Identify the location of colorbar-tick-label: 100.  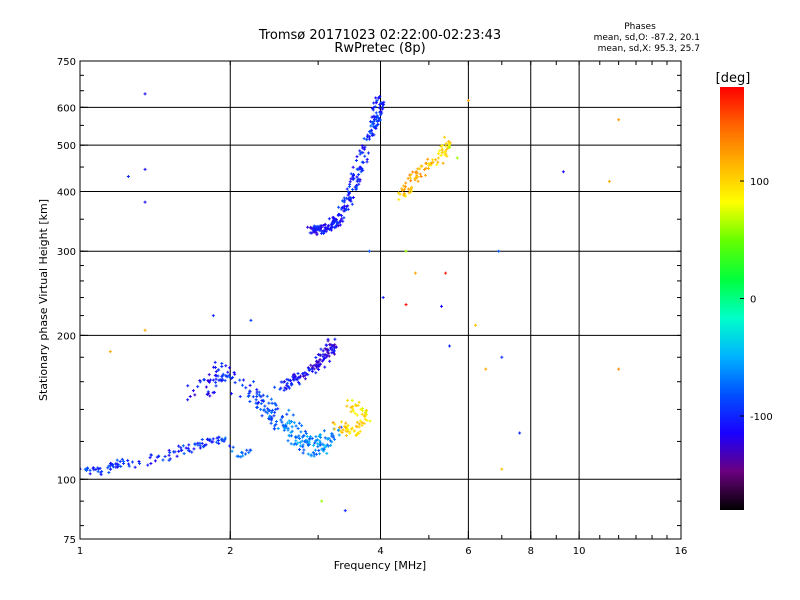
(759, 182).